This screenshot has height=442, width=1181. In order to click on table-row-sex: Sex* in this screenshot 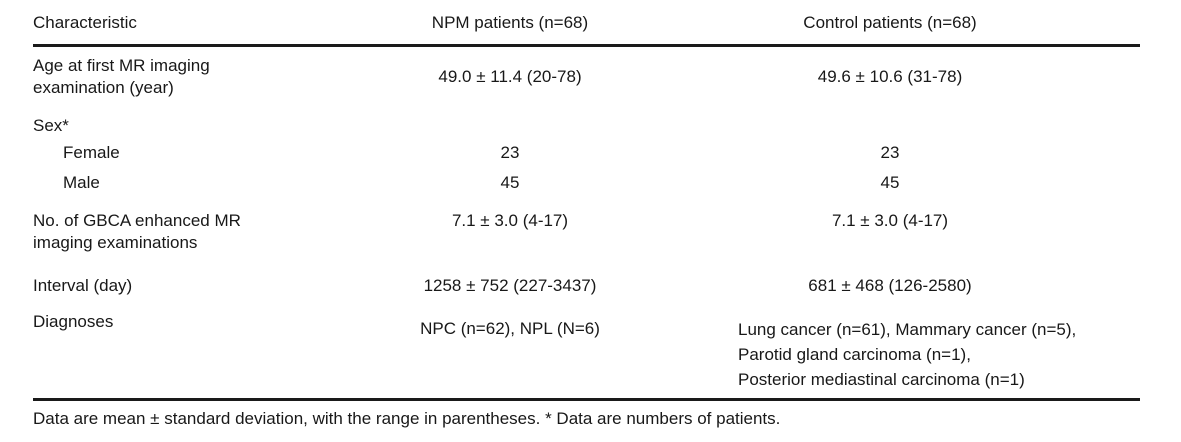, I will do `click(586, 126)`.